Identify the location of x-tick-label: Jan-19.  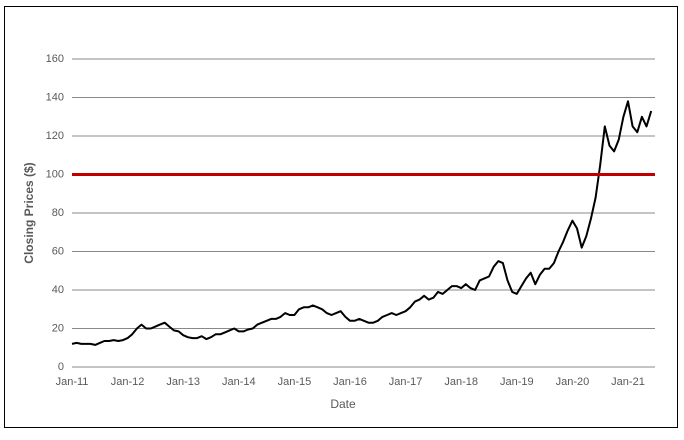
(517, 382).